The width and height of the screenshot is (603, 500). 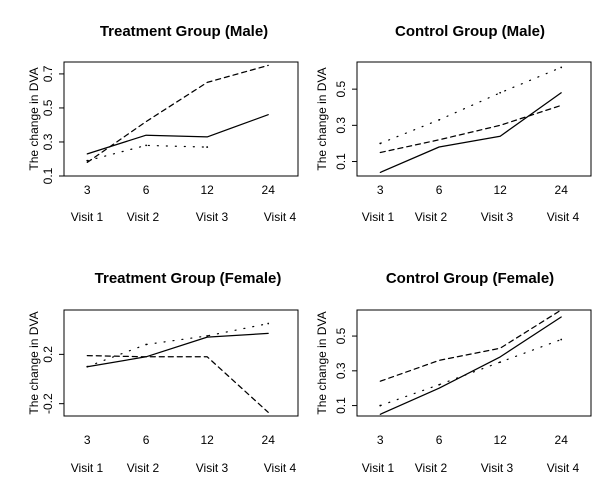 What do you see at coordinates (322, 118) in the screenshot?
I see `panel-2-ylabel: The change in DVA` at bounding box center [322, 118].